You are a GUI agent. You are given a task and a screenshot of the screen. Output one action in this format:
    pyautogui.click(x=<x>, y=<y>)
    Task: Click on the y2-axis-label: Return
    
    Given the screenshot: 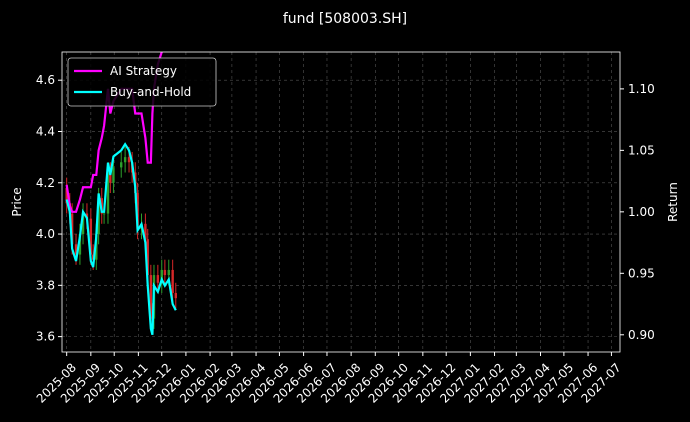 What is the action you would take?
    pyautogui.click(x=673, y=202)
    